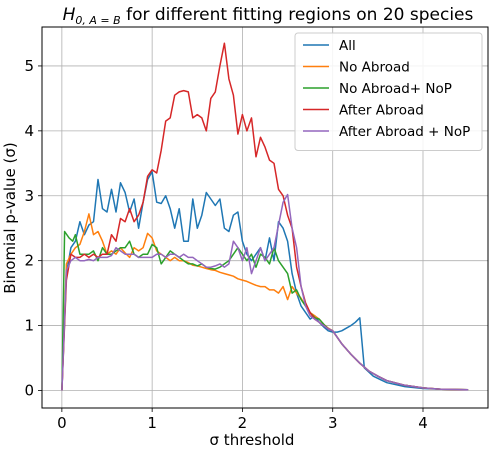 The height and width of the screenshot is (449, 493). What do you see at coordinates (97, 20) in the screenshot?
I see `chart-title-subscript: 0, A = B` at bounding box center [97, 20].